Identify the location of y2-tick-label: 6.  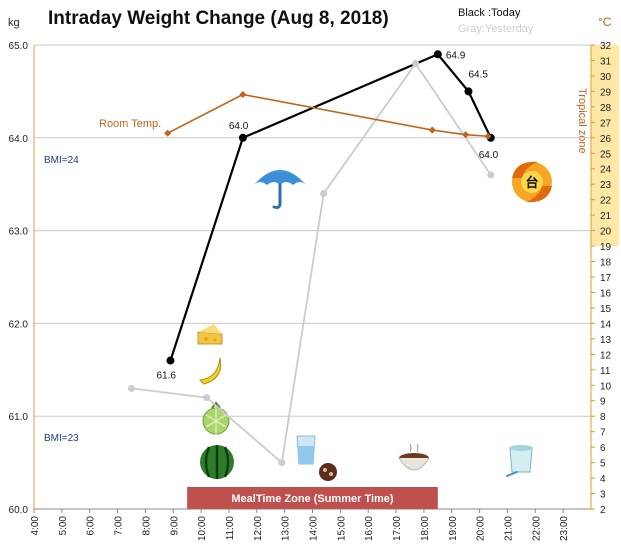
(603, 448).